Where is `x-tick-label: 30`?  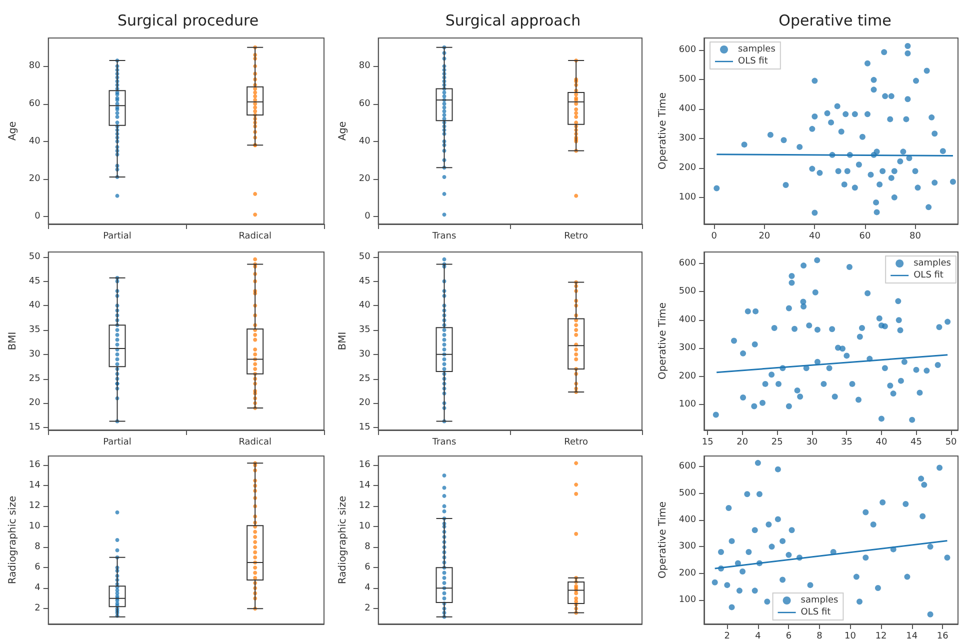 x-tick-label: 30 is located at coordinates (812, 443).